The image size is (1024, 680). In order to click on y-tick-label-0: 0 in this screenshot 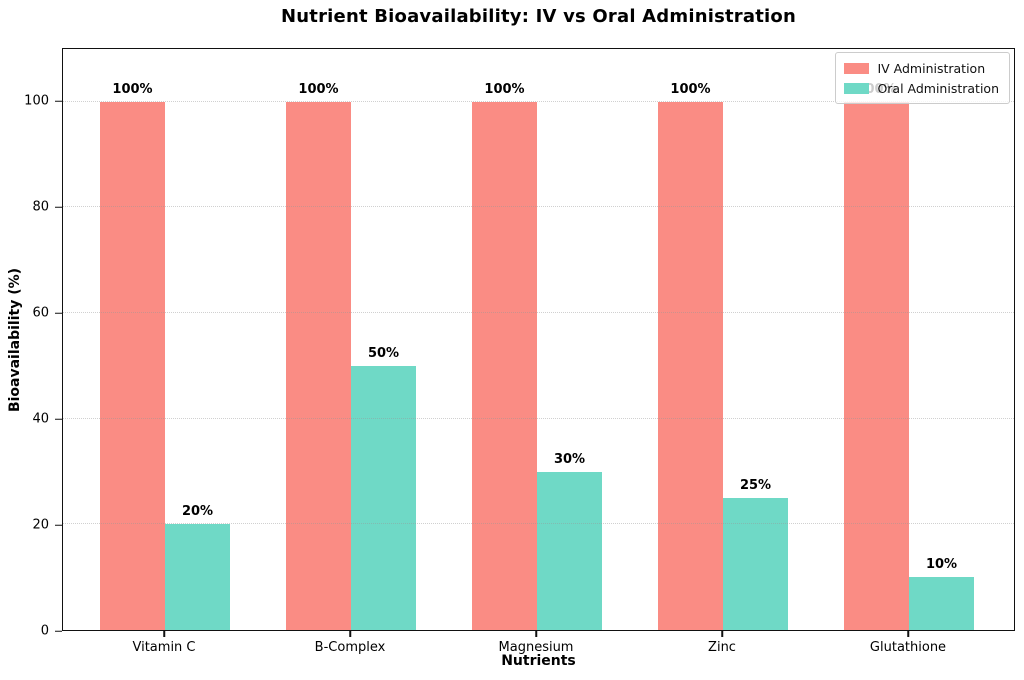, I will do `click(44, 631)`.